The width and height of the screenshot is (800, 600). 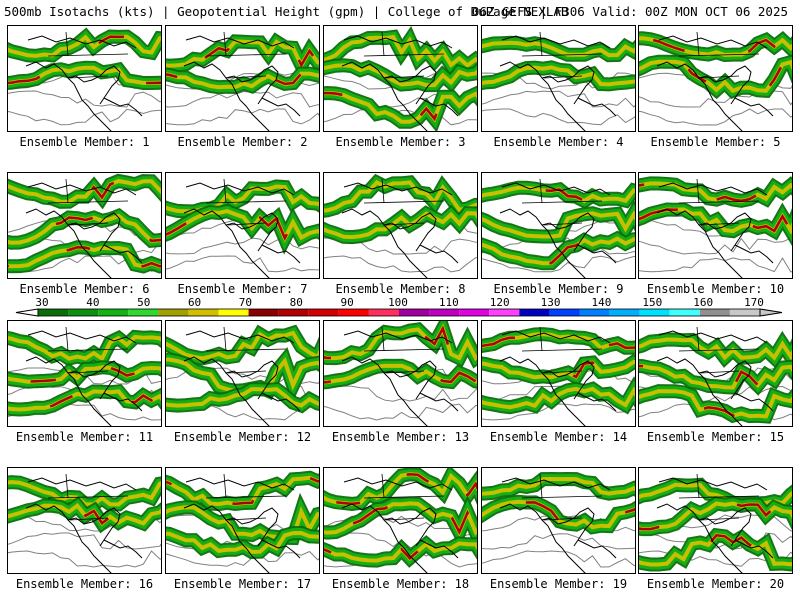 I want to click on colorbar-left-arrow, so click(x=27, y=312).